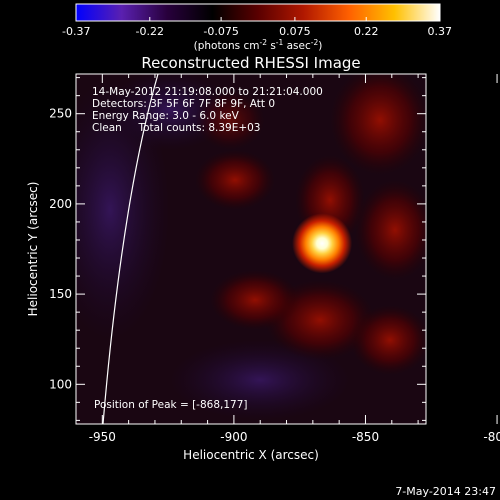  I want to click on colorbar-tick-label: 0.22, so click(366, 31).